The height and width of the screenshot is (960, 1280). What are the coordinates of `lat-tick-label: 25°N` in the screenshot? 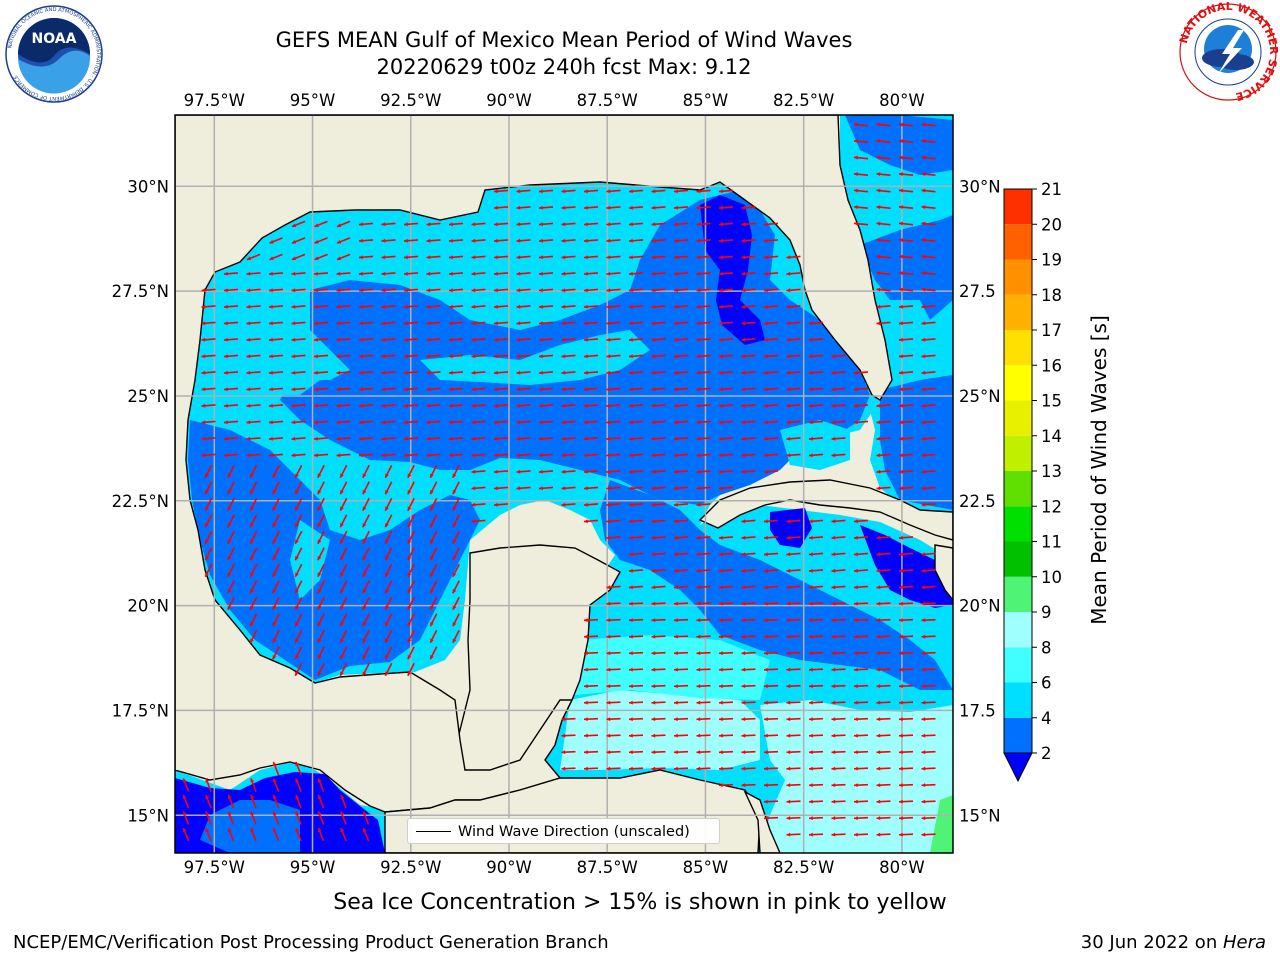 It's located at (980, 396).